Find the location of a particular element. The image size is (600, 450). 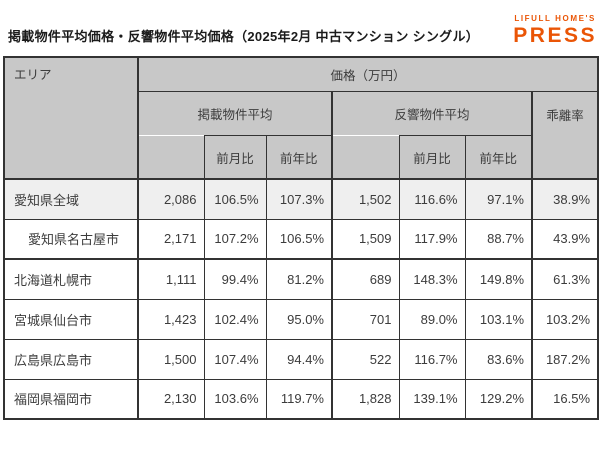

listed-yoy-cell: 106.5% is located at coordinates (299, 239).